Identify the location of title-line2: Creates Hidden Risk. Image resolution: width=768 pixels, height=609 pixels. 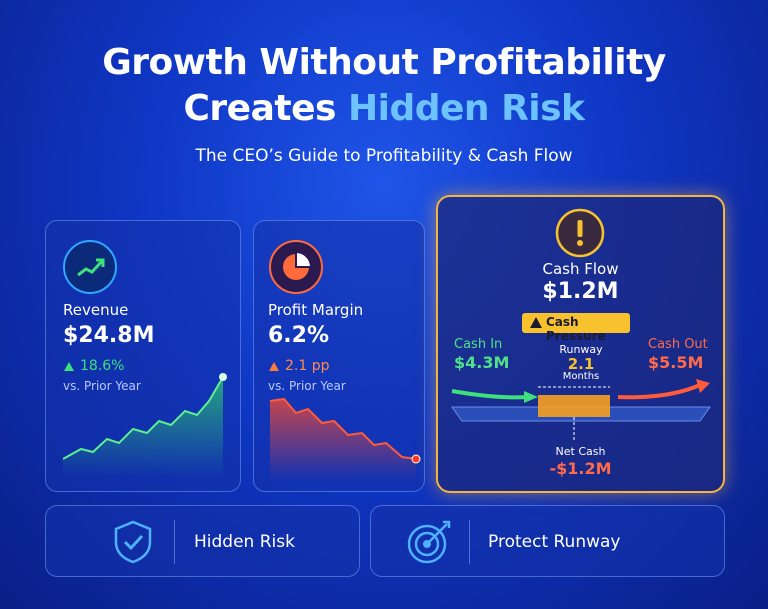
(384, 108).